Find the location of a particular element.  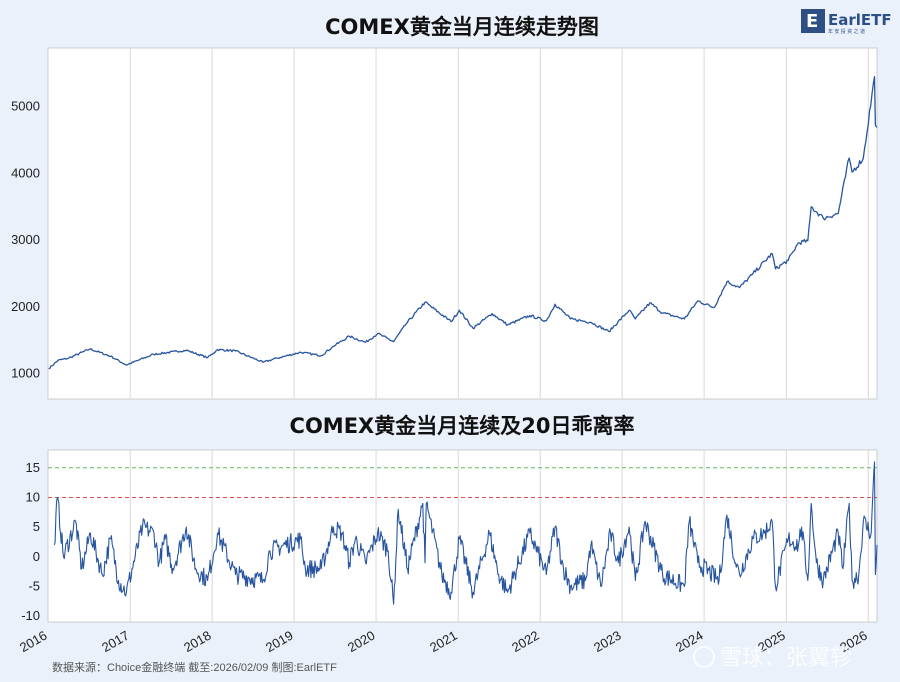

y-tick-label: 2000 is located at coordinates (25, 306).